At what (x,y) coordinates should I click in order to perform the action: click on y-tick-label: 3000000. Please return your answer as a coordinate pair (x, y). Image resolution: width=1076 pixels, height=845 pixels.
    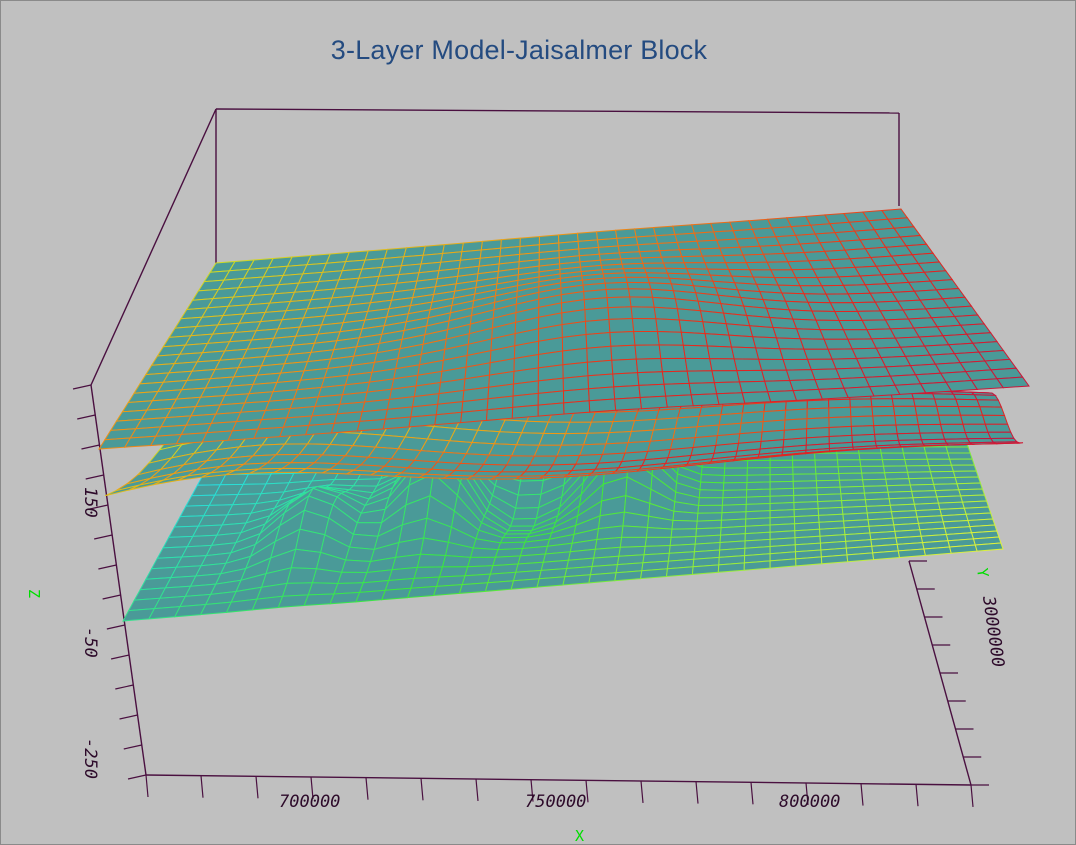
    Looking at the image, I should click on (993, 631).